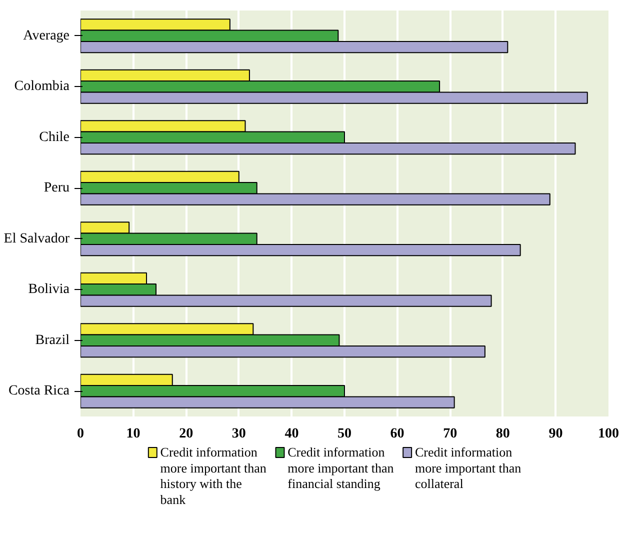  Describe the element at coordinates (37, 238) in the screenshot. I see `y-tick-label: El Salvador` at that location.